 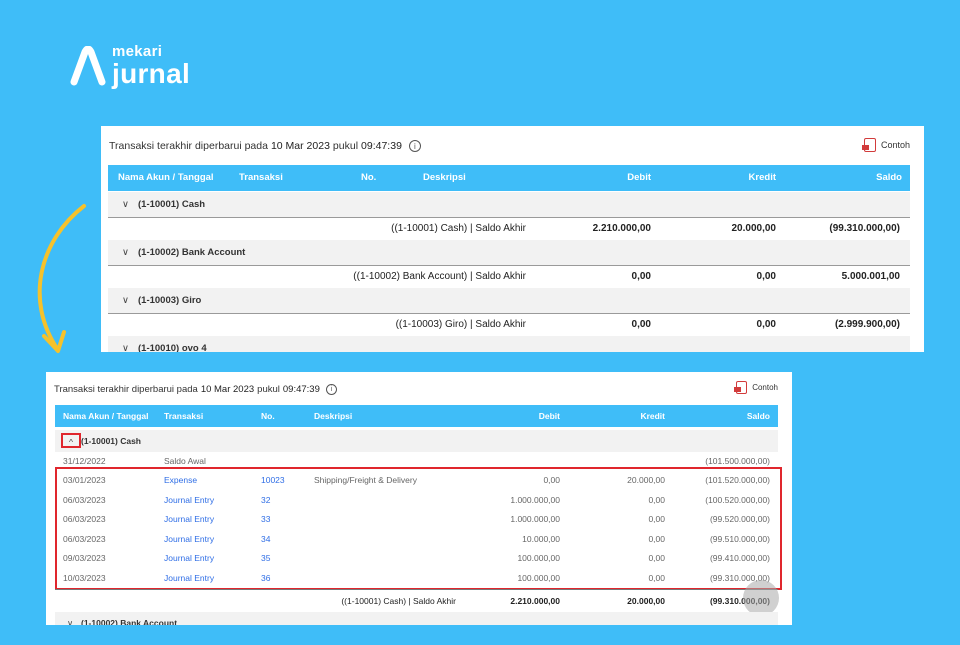 I want to click on transaction-number-link: 33, so click(x=266, y=519).